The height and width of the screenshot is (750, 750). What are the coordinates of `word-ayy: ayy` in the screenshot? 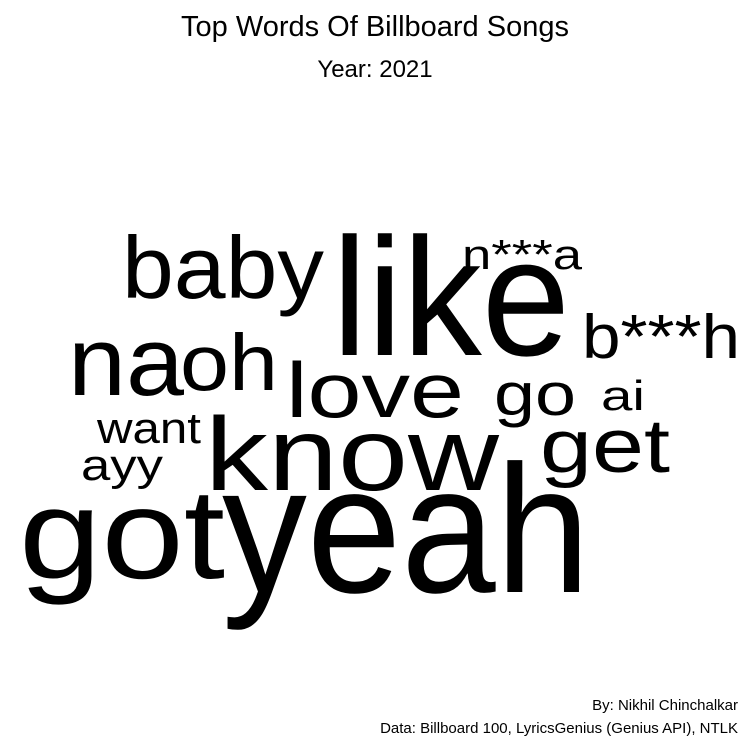 It's located at (122, 465).